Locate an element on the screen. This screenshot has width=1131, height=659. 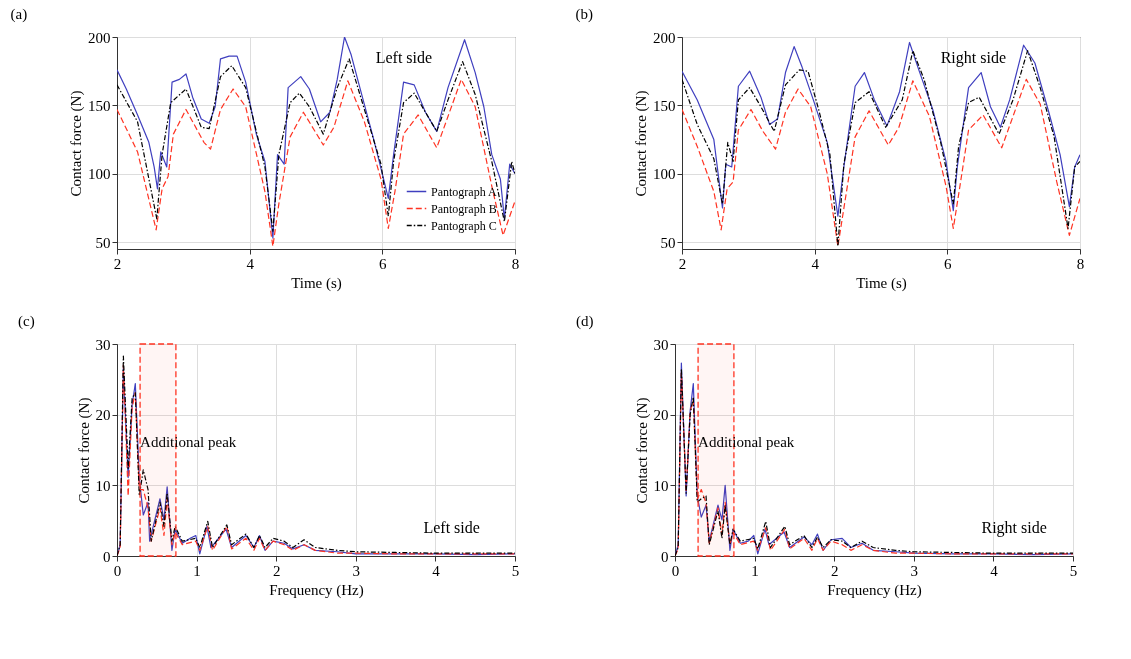
legend-label: Pantograph B is located at coordinates (464, 208).